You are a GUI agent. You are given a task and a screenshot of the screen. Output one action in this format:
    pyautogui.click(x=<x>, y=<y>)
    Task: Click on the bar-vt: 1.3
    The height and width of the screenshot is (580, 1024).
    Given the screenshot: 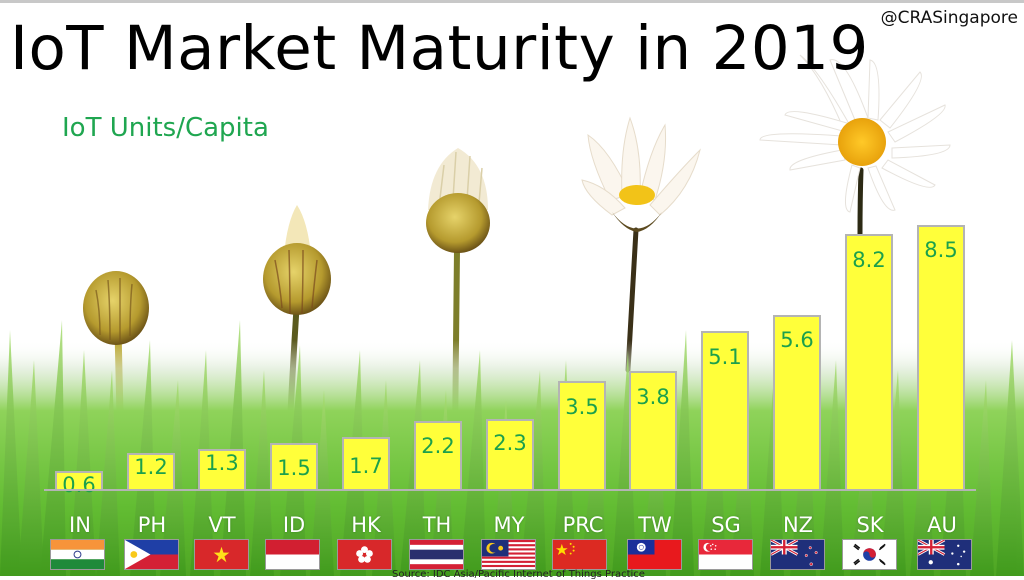 What is the action you would take?
    pyautogui.click(x=222, y=469)
    